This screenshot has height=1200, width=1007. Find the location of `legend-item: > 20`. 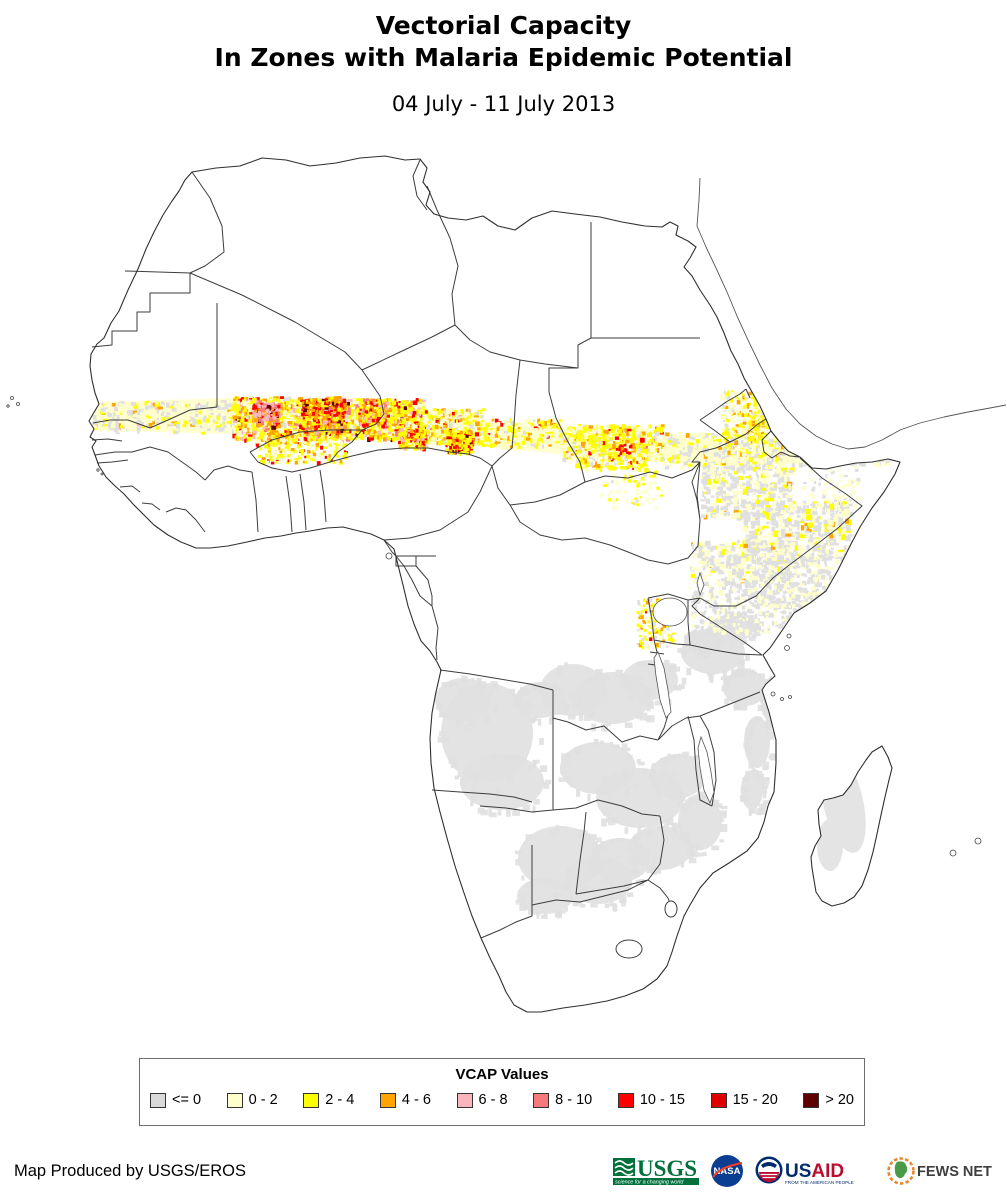

legend-item: > 20 is located at coordinates (828, 1100).